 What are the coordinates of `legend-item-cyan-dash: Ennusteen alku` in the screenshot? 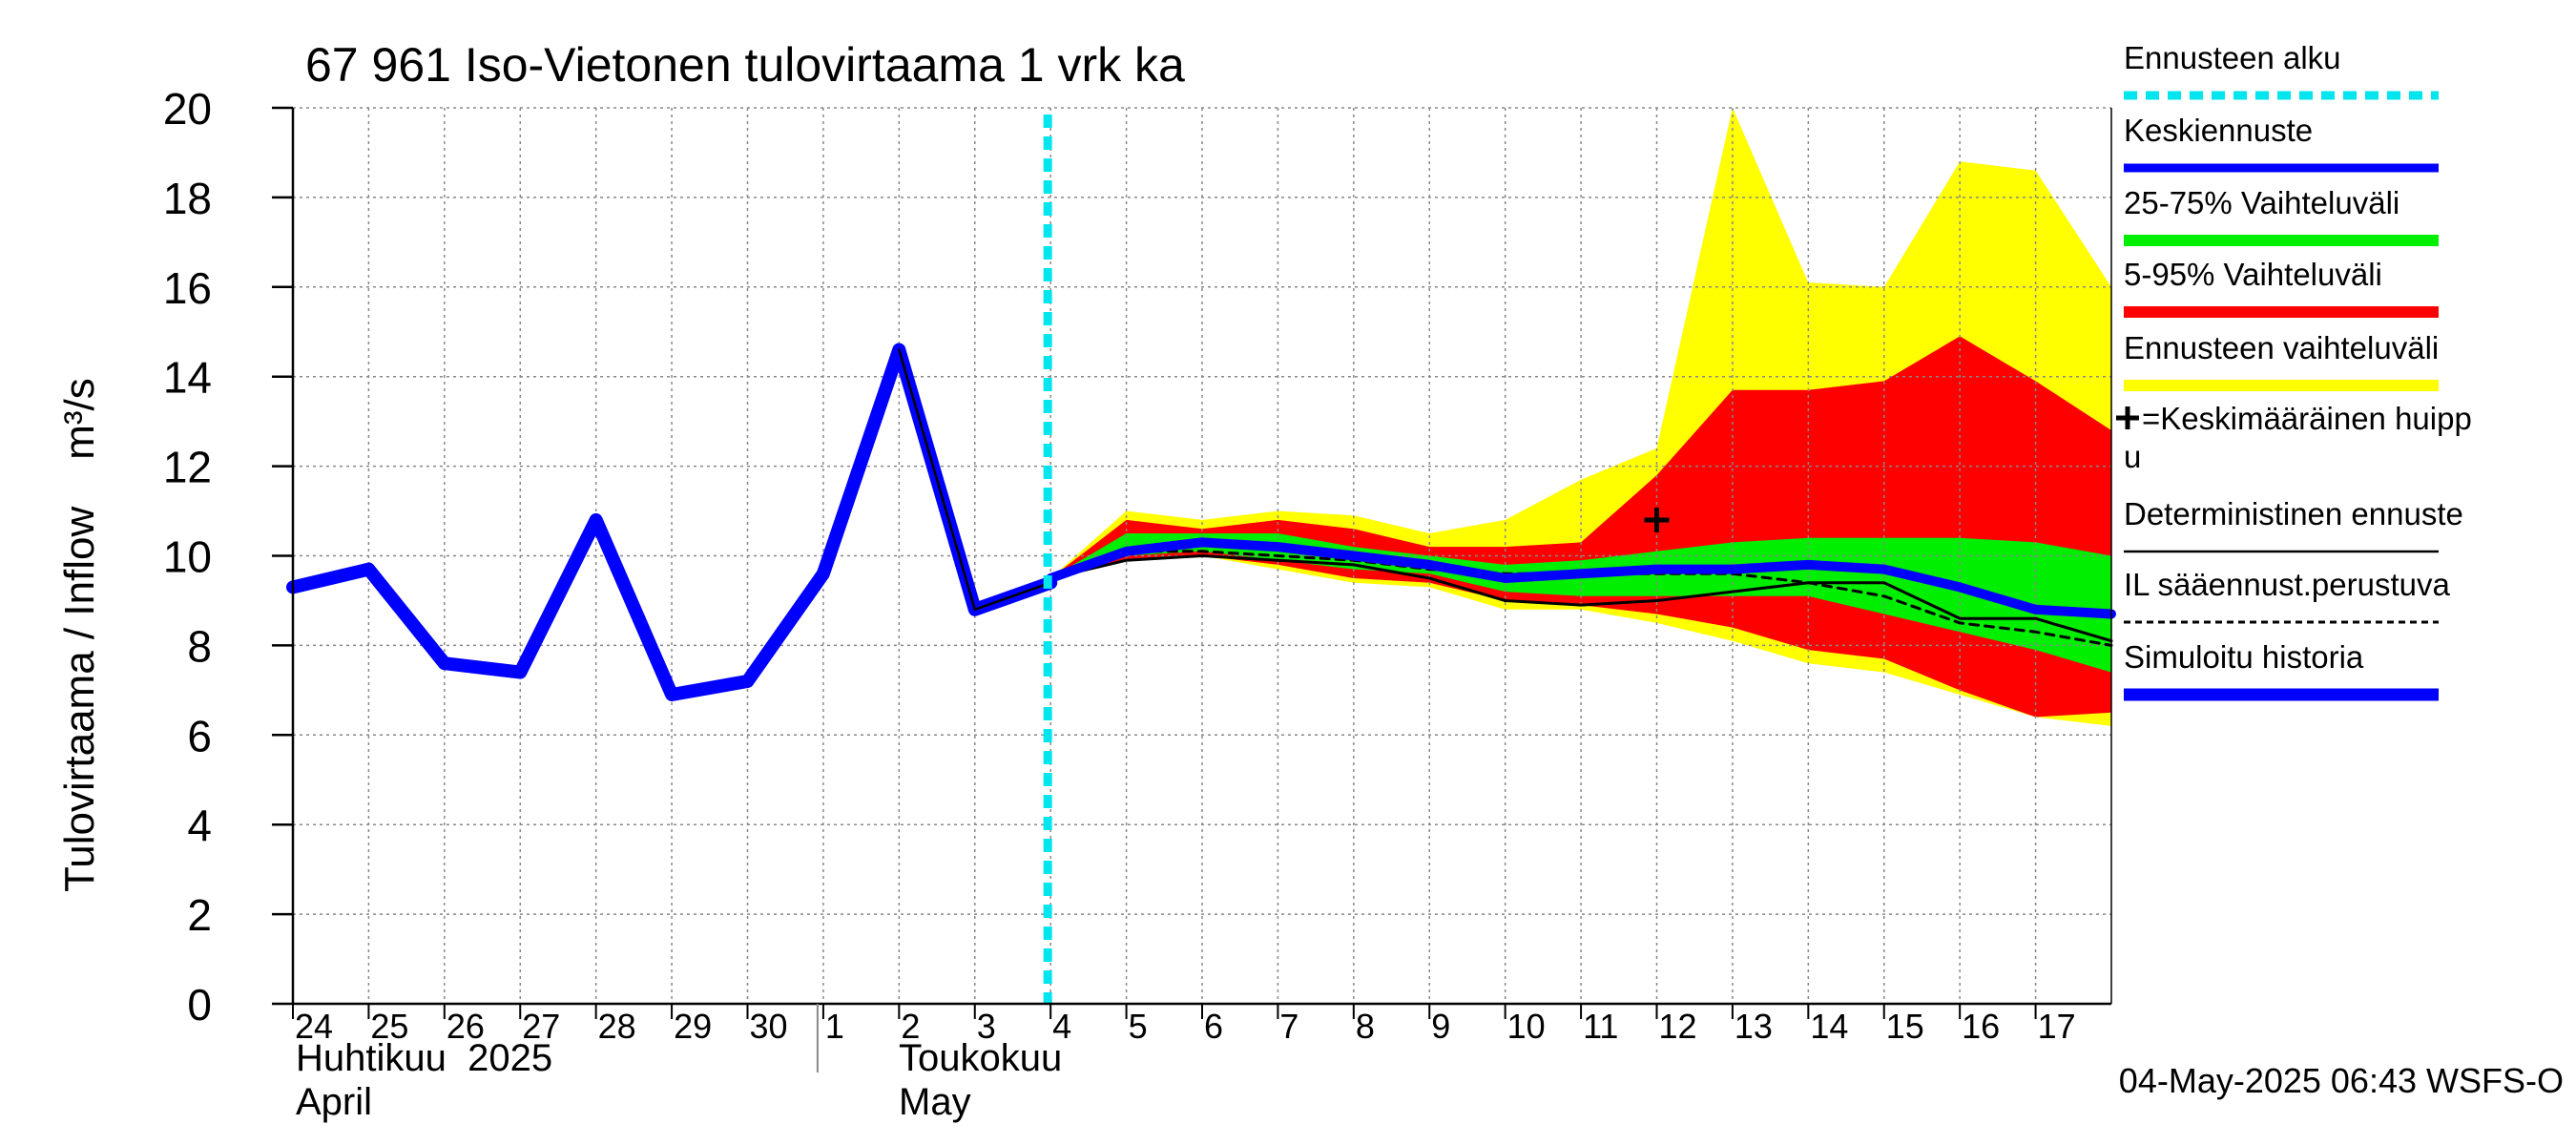 It's located at (2281, 70).